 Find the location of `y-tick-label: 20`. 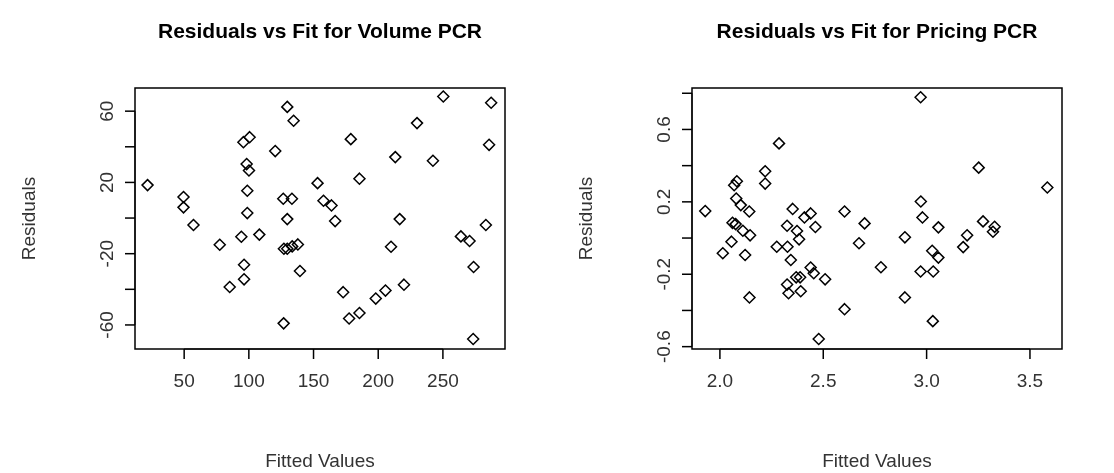

y-tick-label: 20 is located at coordinates (106, 182).